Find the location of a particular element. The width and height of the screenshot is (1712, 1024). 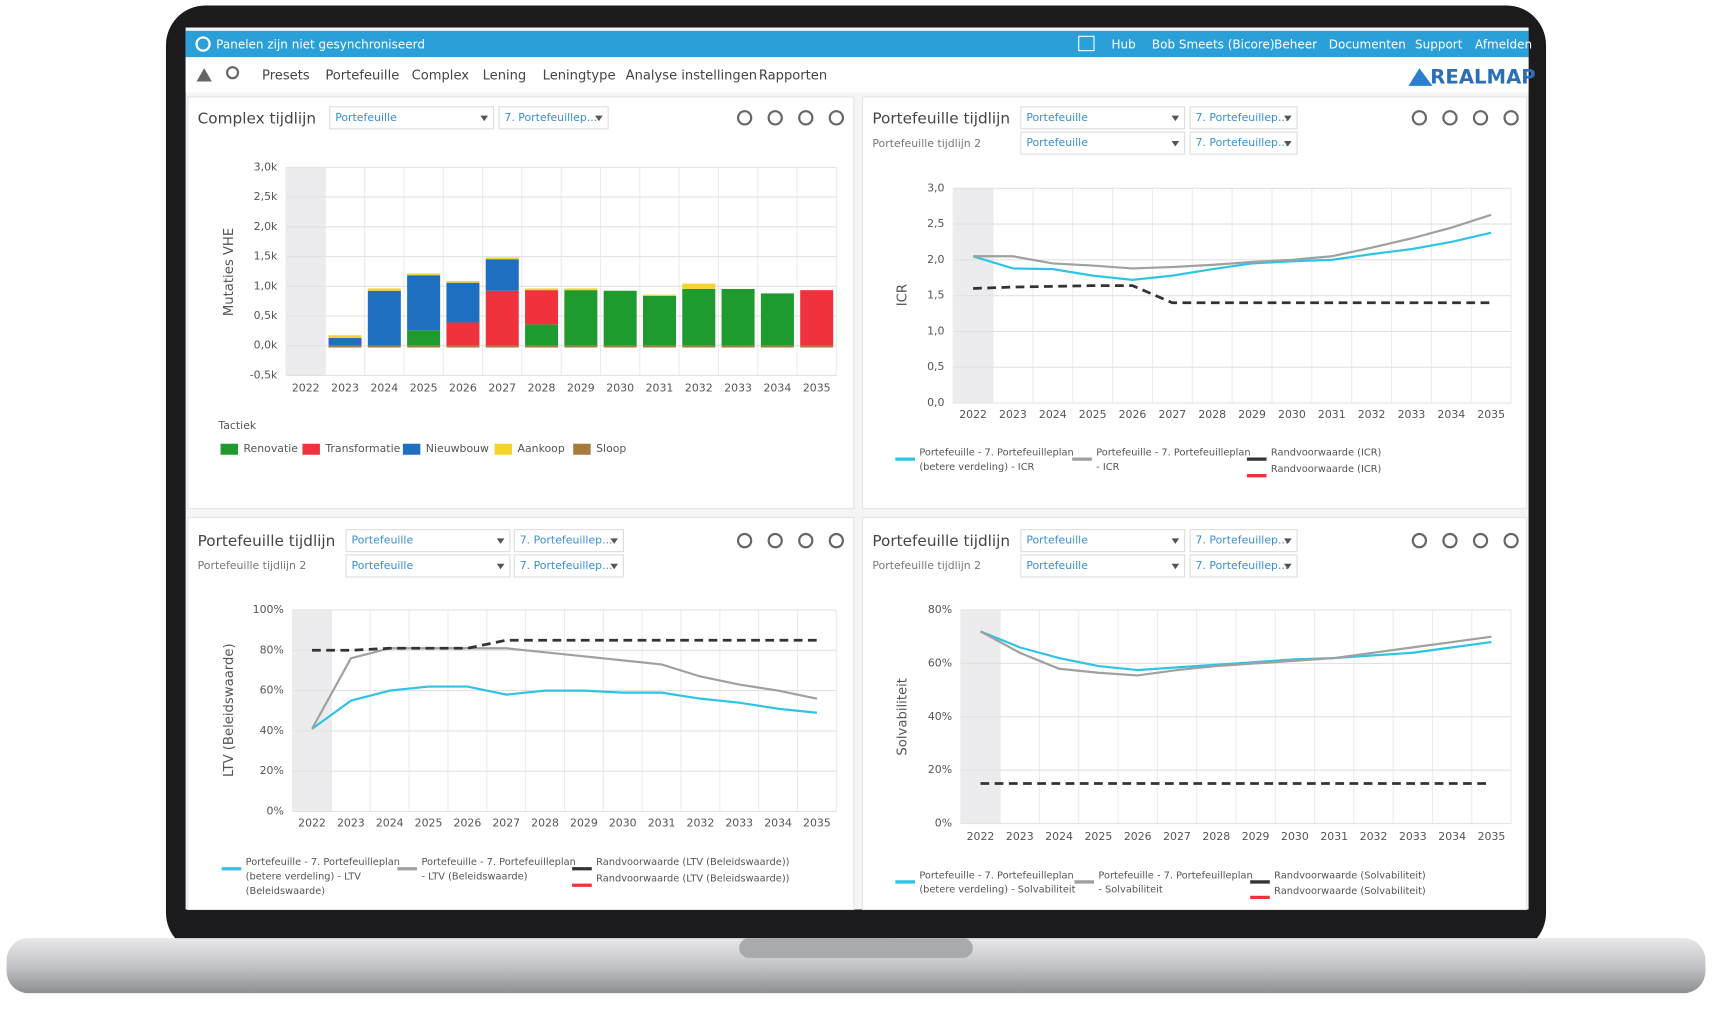

nav-item: Rapporten is located at coordinates (793, 75).